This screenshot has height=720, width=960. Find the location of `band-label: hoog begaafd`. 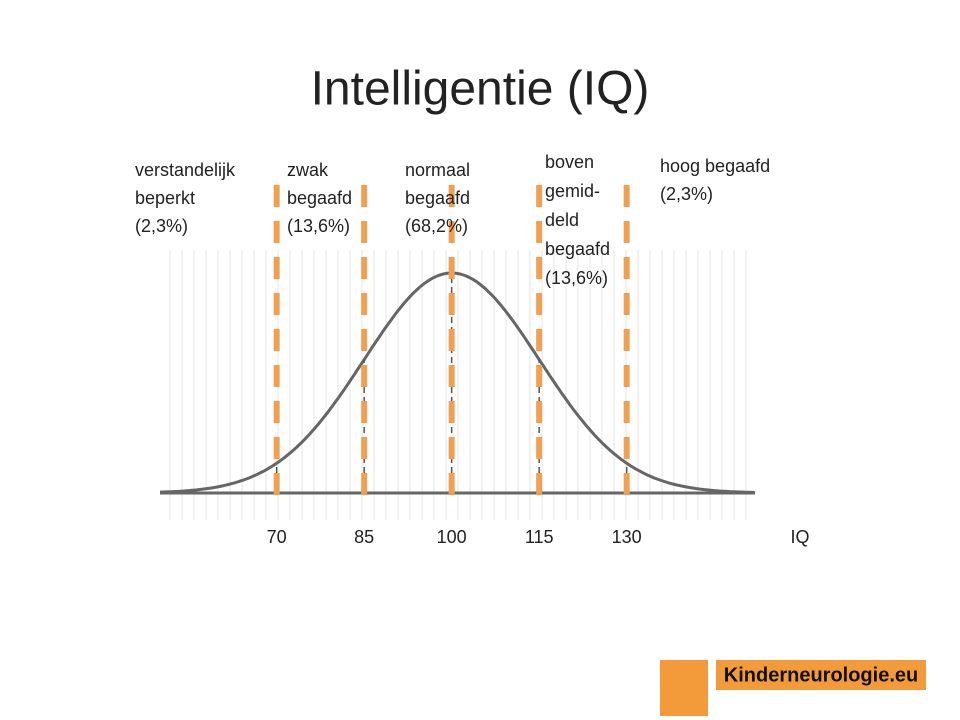

band-label: hoog begaafd is located at coordinates (715, 166).